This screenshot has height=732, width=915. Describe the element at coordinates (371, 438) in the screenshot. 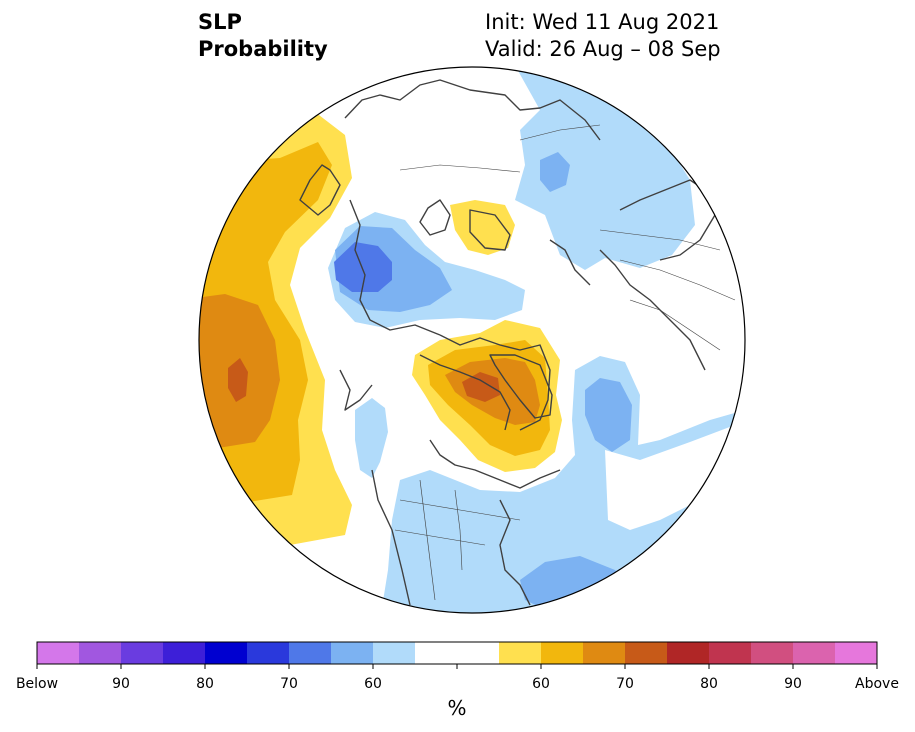

I see `alaska-below-light` at that location.